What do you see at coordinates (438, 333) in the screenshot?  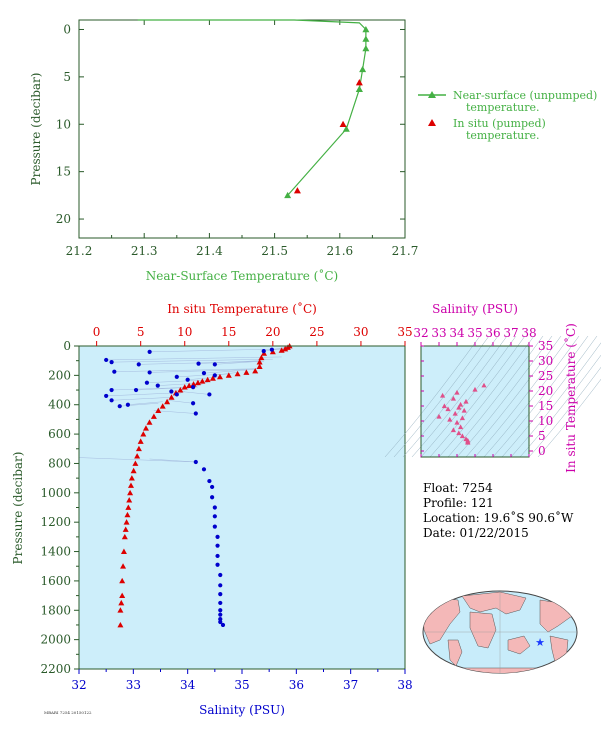 I see `ts-sal-tick-label: 33` at bounding box center [438, 333].